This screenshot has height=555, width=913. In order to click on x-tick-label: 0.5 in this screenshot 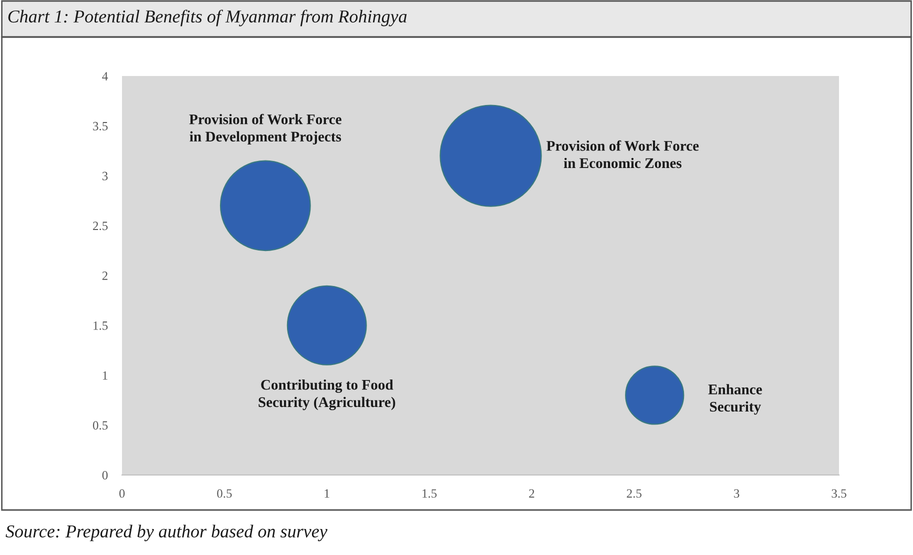, I will do `click(224, 493)`.